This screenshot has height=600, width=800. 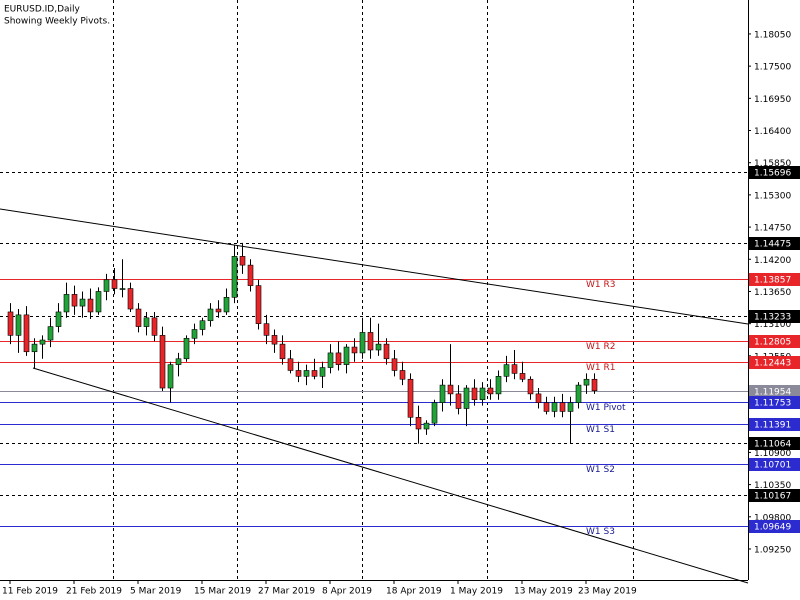 What do you see at coordinates (156, 592) in the screenshot?
I see `x-tick-label: 5 Mar 2019` at bounding box center [156, 592].